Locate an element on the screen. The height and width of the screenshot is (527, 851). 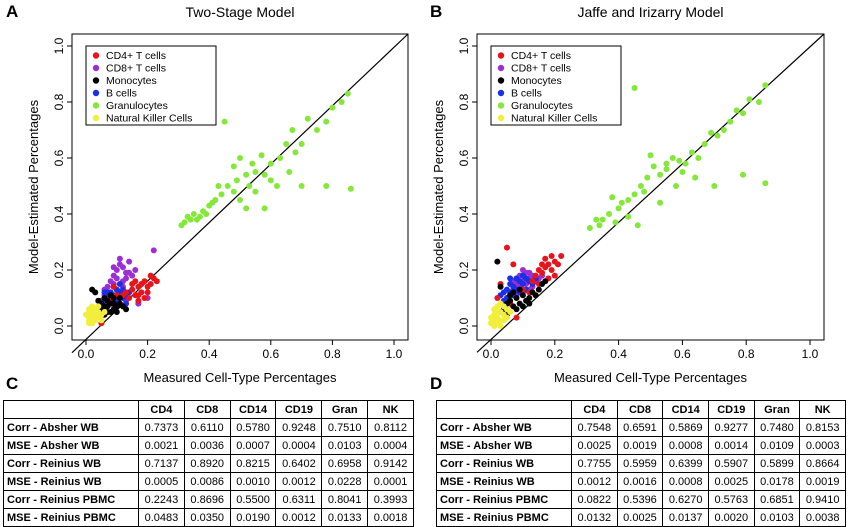
table-cell: 0.5500 is located at coordinates (253, 499).